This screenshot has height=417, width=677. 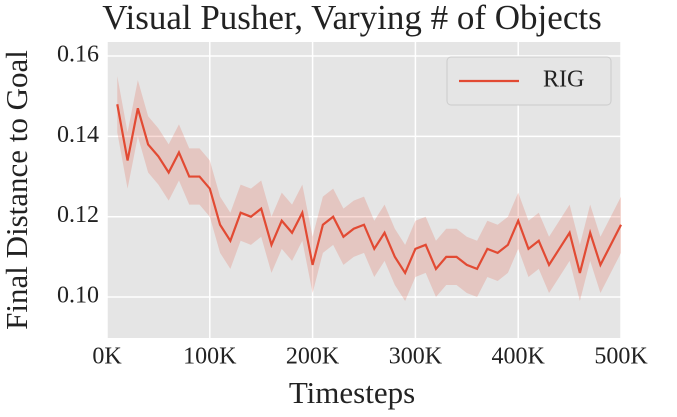 I want to click on x-tick-label: 400K, so click(x=519, y=357).